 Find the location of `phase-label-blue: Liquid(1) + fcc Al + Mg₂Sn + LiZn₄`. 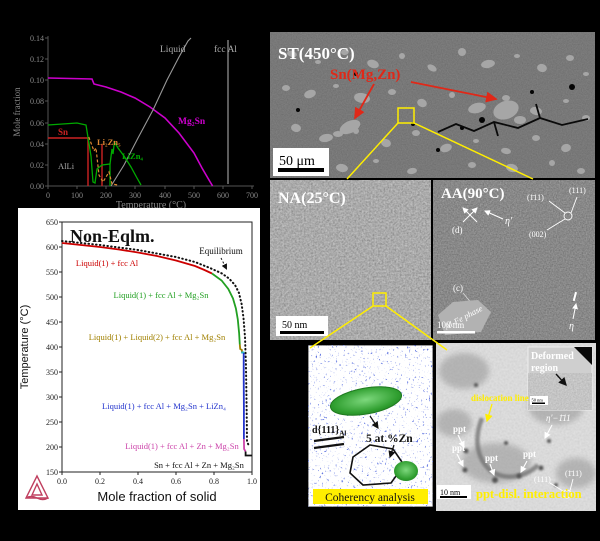

phase-label-blue: Liquid(1) + fcc Al + Mg₂Sn + LiZn₄ is located at coordinates (164, 406).